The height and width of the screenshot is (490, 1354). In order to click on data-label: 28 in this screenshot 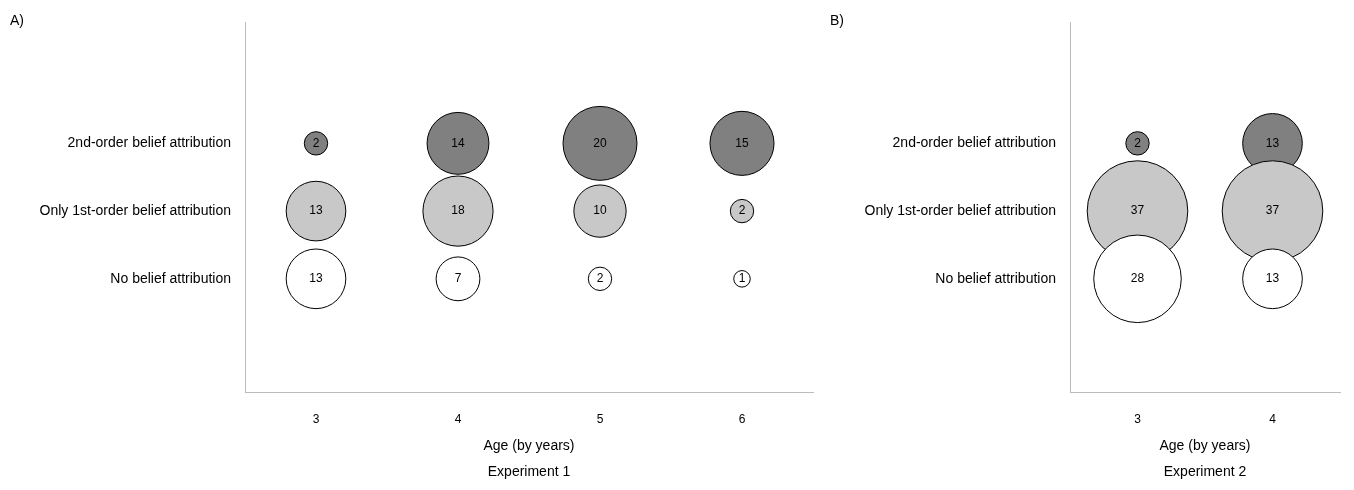, I will do `click(1137, 278)`.